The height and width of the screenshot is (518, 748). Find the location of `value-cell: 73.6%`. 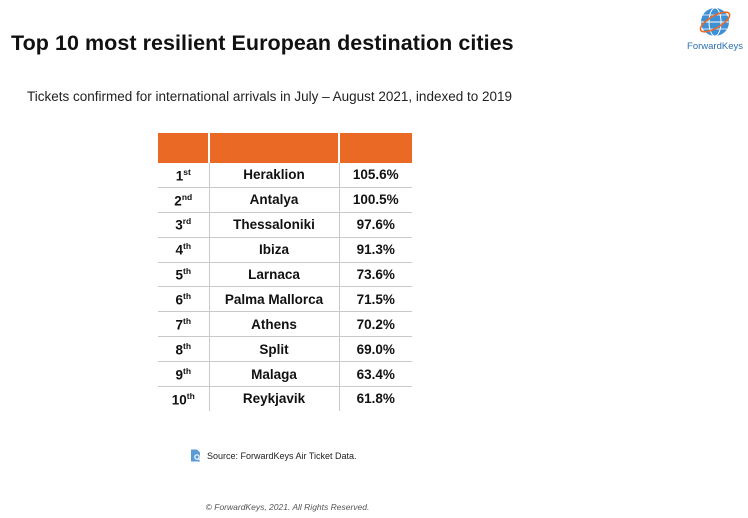

value-cell: 73.6% is located at coordinates (375, 275).